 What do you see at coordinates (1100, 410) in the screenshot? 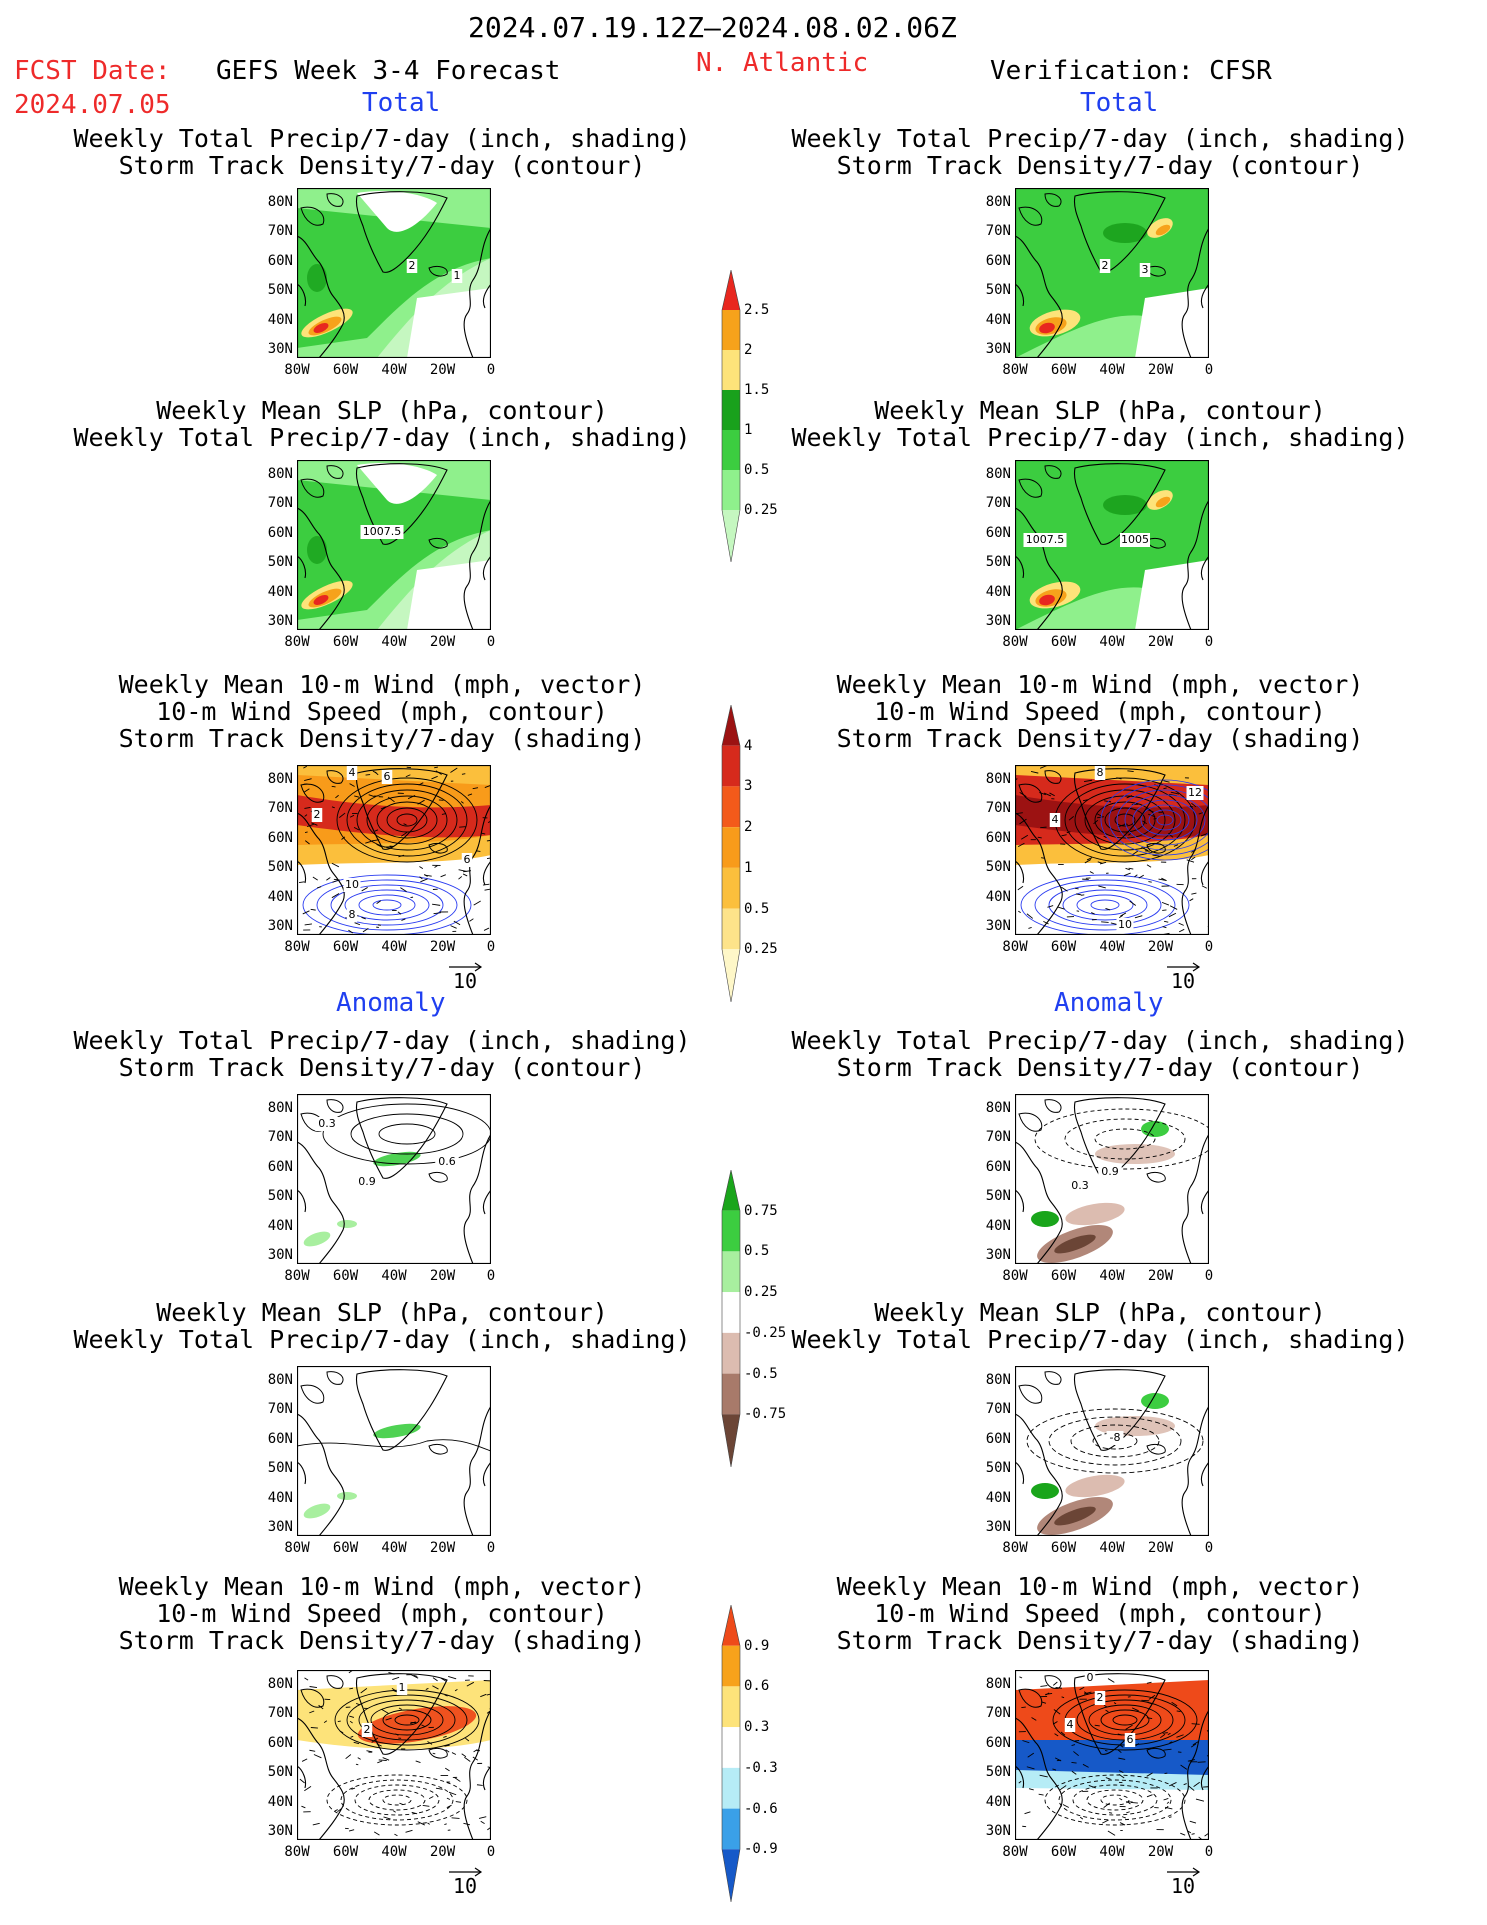
I see `p4-title-line: Weekly Mean SLP (hPa, contour)` at bounding box center [1100, 410].